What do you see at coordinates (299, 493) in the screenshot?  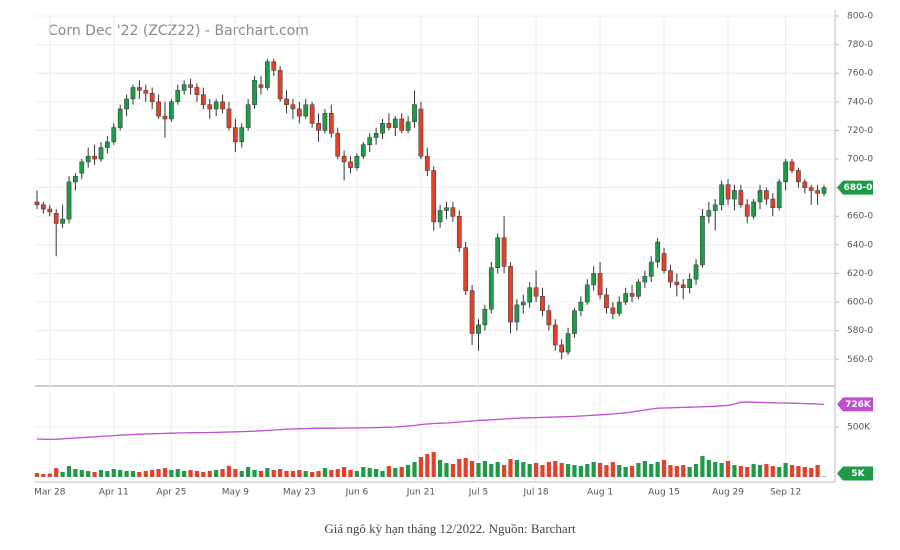 I see `x-tick-label: May 23` at bounding box center [299, 493].